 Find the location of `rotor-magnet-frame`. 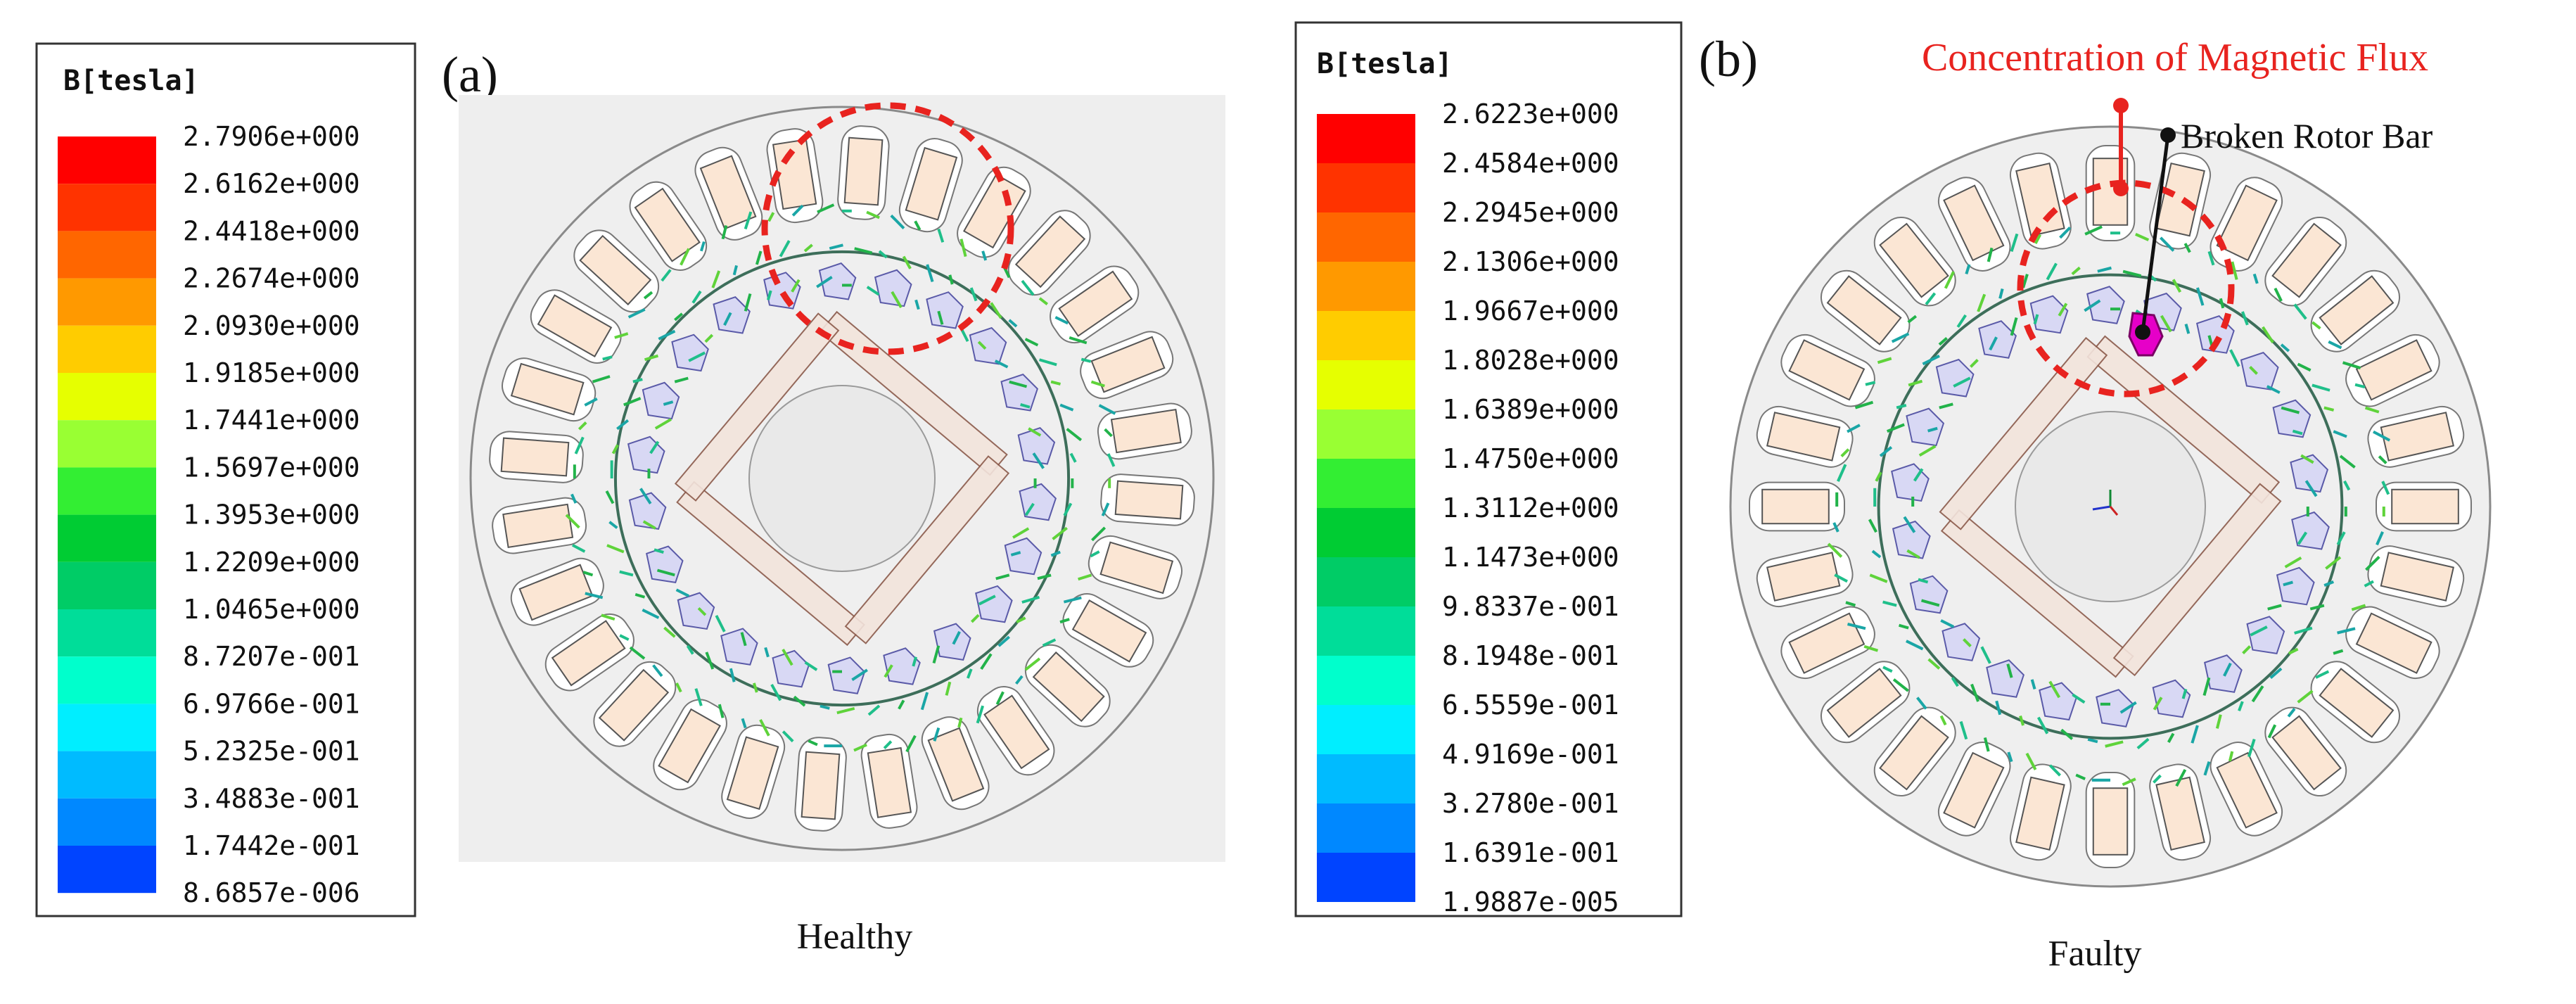

rotor-magnet-frame is located at coordinates (2110, 506).